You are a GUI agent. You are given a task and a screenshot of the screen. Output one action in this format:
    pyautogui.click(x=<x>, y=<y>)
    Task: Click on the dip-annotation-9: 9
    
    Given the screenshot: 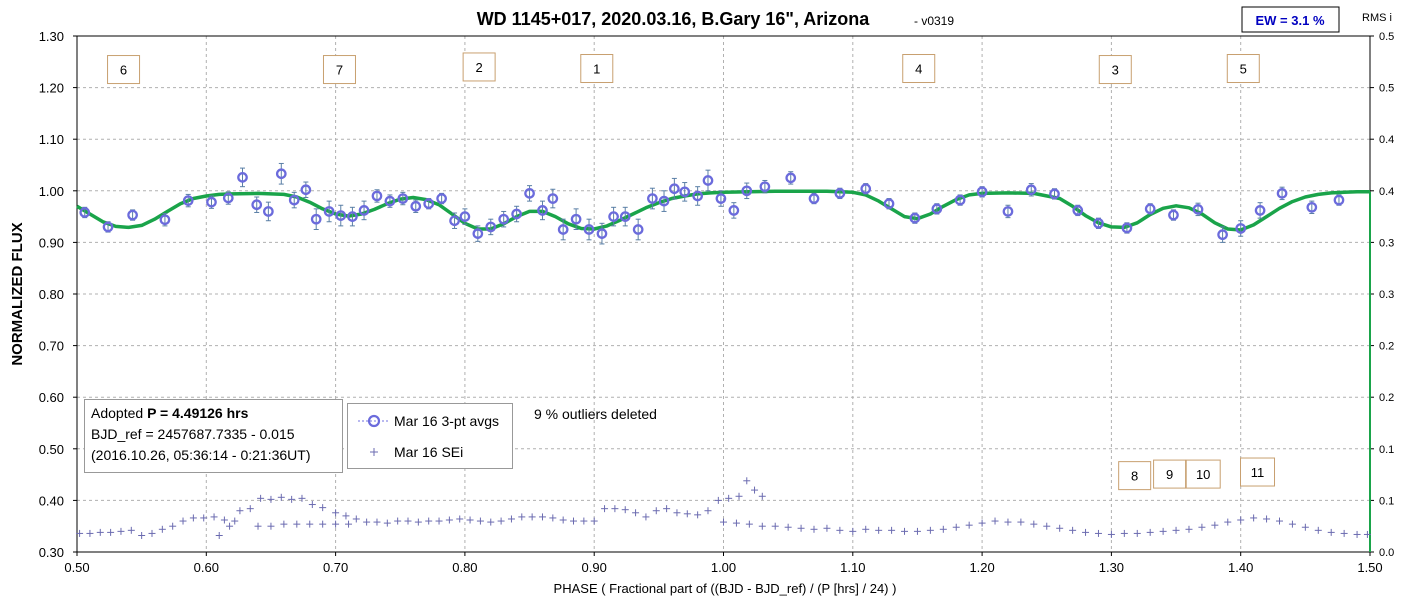 What is the action you would take?
    pyautogui.click(x=1170, y=474)
    